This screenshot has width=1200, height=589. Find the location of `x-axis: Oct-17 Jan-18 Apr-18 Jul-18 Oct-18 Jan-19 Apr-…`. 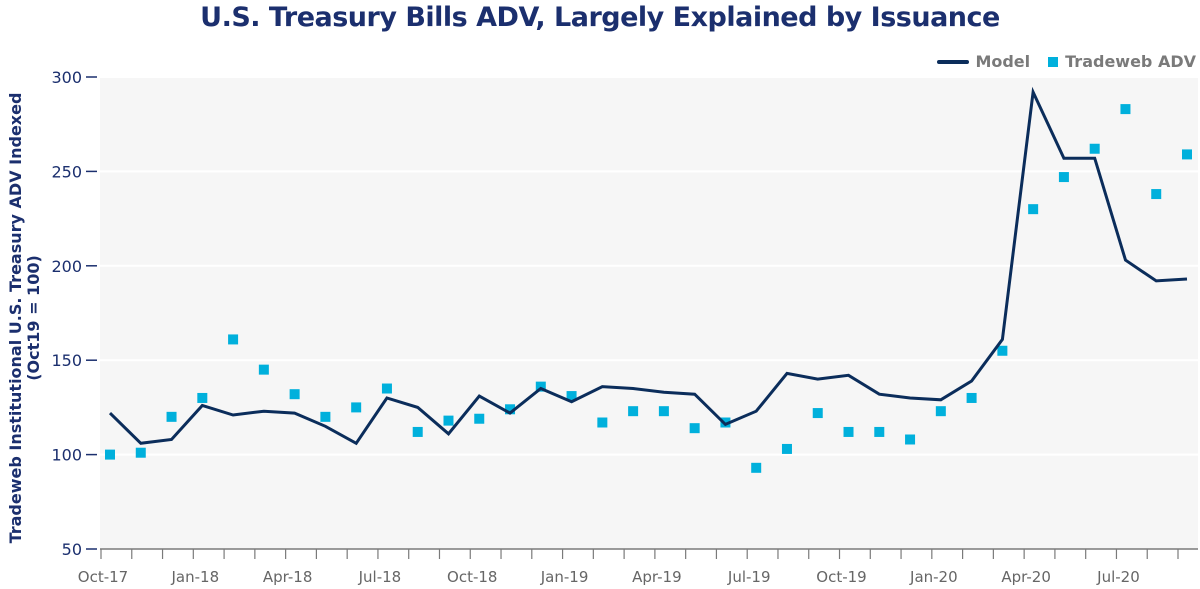

x-axis: Oct-17 Jan-18 Apr-18 Jul-18 Oct-18 Jan-19 Apr-… is located at coordinates (638, 567).